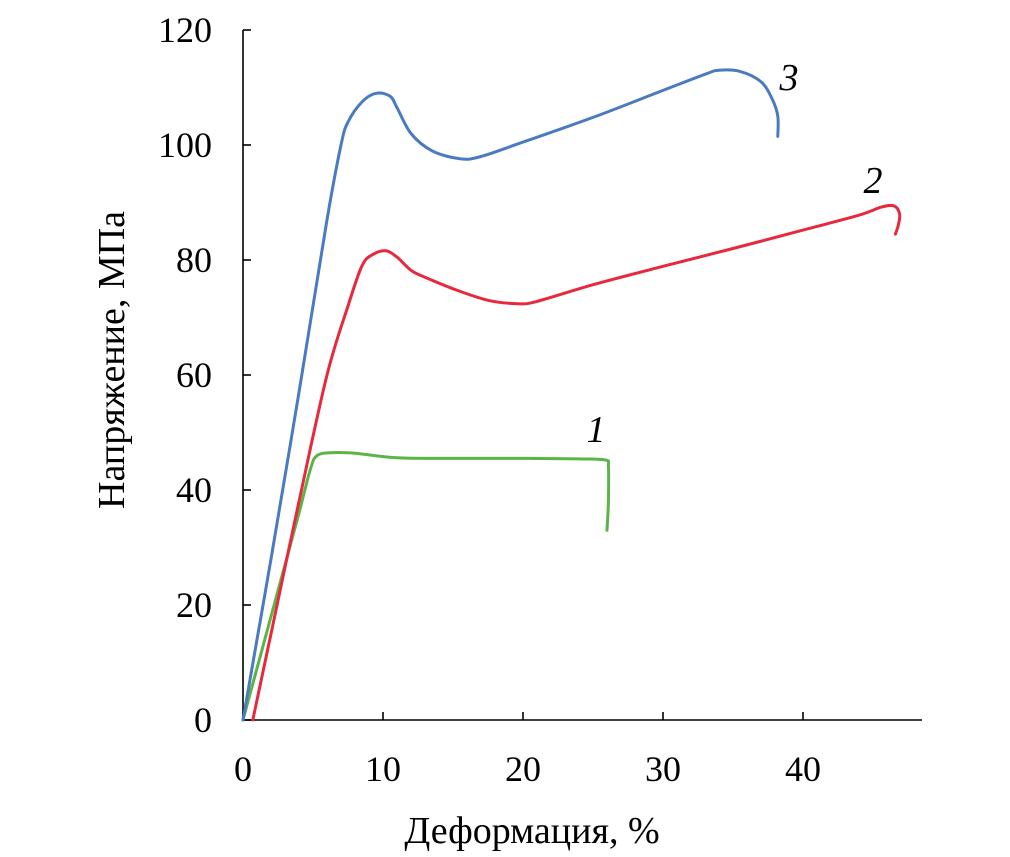 The width and height of the screenshot is (1010, 857). I want to click on x-tick-label: 20, so click(523, 769).